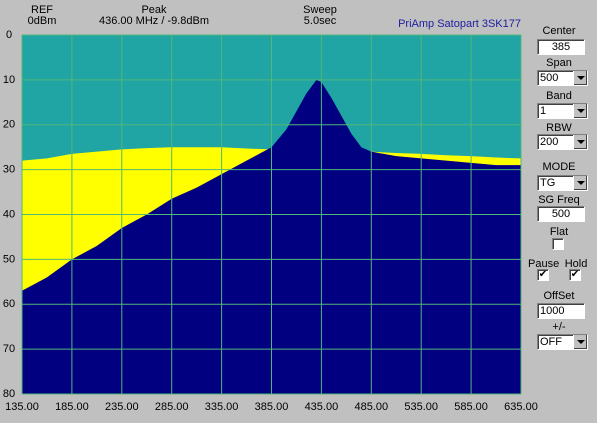 This screenshot has height=423, width=597. I want to click on sweep-label: Sweep, so click(320, 10).